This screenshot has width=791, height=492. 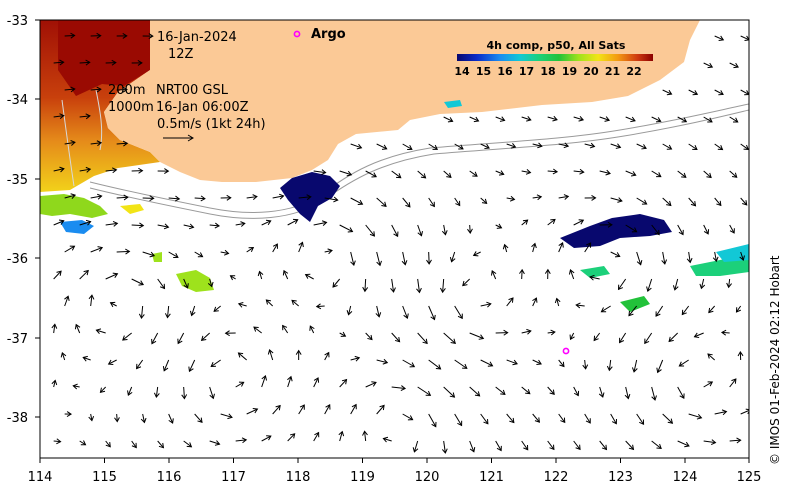 I want to click on argo-float-marker, so click(x=566, y=351).